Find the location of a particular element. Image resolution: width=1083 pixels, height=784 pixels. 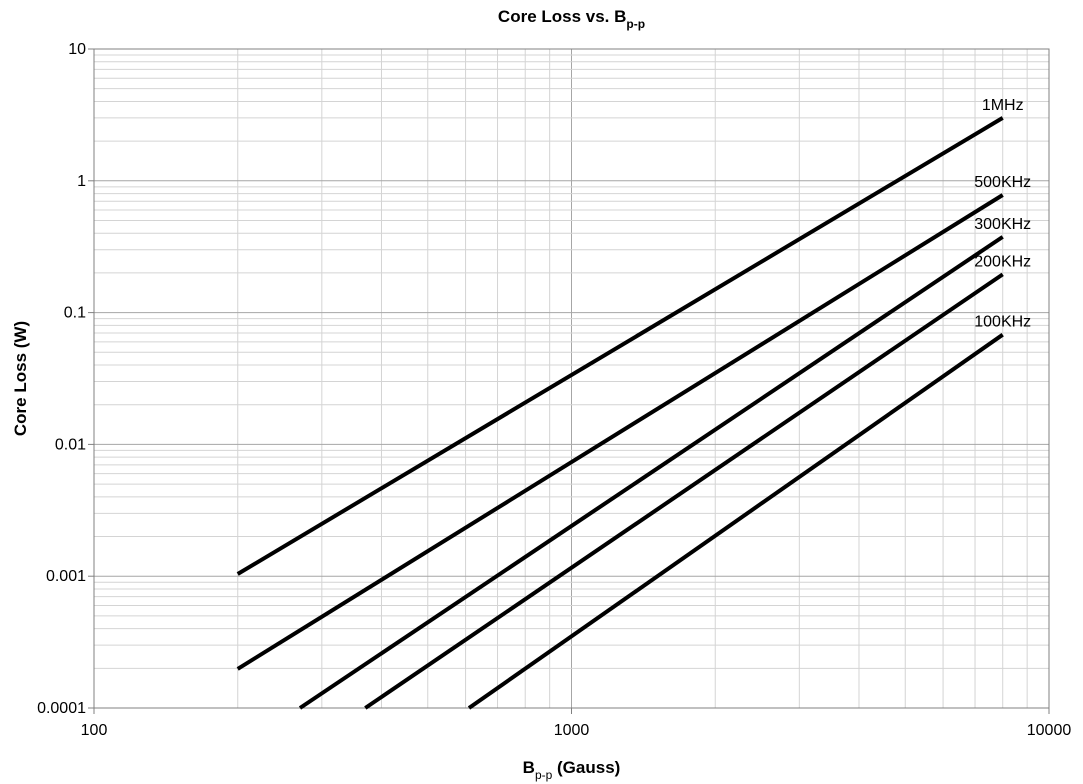

series-label-500khz: 500KHz is located at coordinates (1002, 182).